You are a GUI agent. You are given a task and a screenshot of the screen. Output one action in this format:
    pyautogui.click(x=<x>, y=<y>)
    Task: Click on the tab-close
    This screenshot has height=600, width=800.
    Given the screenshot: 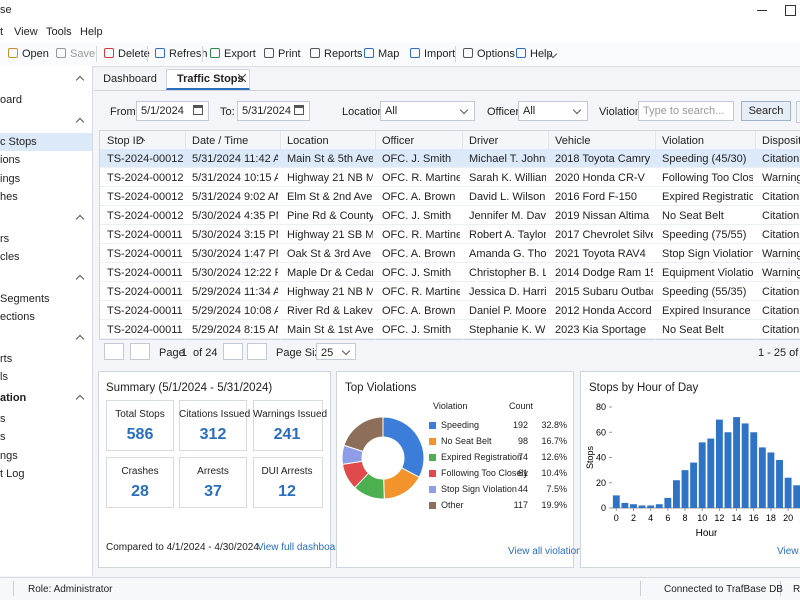 What is the action you would take?
    pyautogui.click(x=242, y=78)
    